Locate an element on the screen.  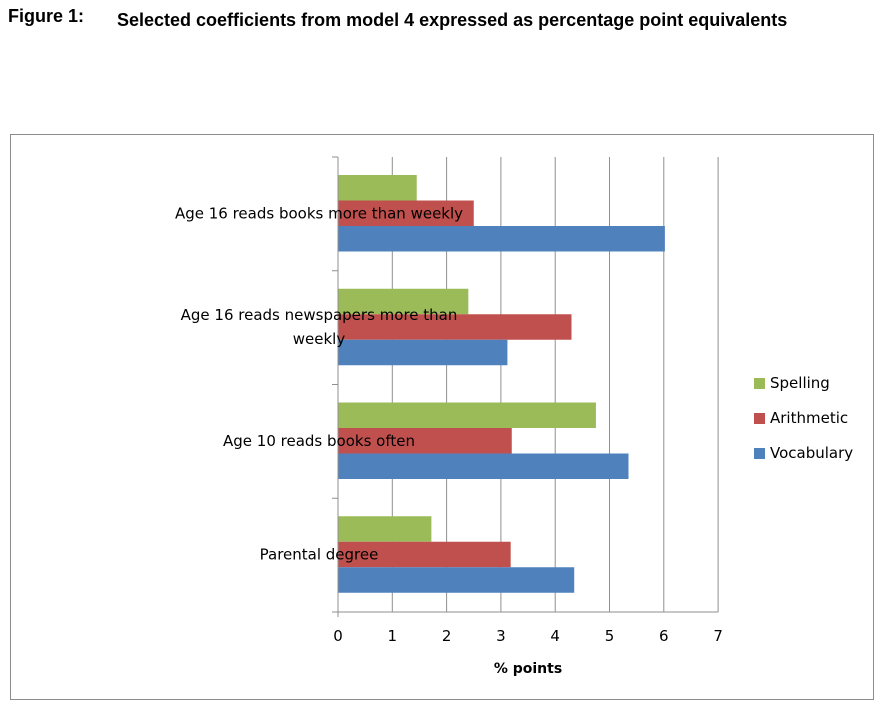
x-tick-label: 7 is located at coordinates (718, 636).